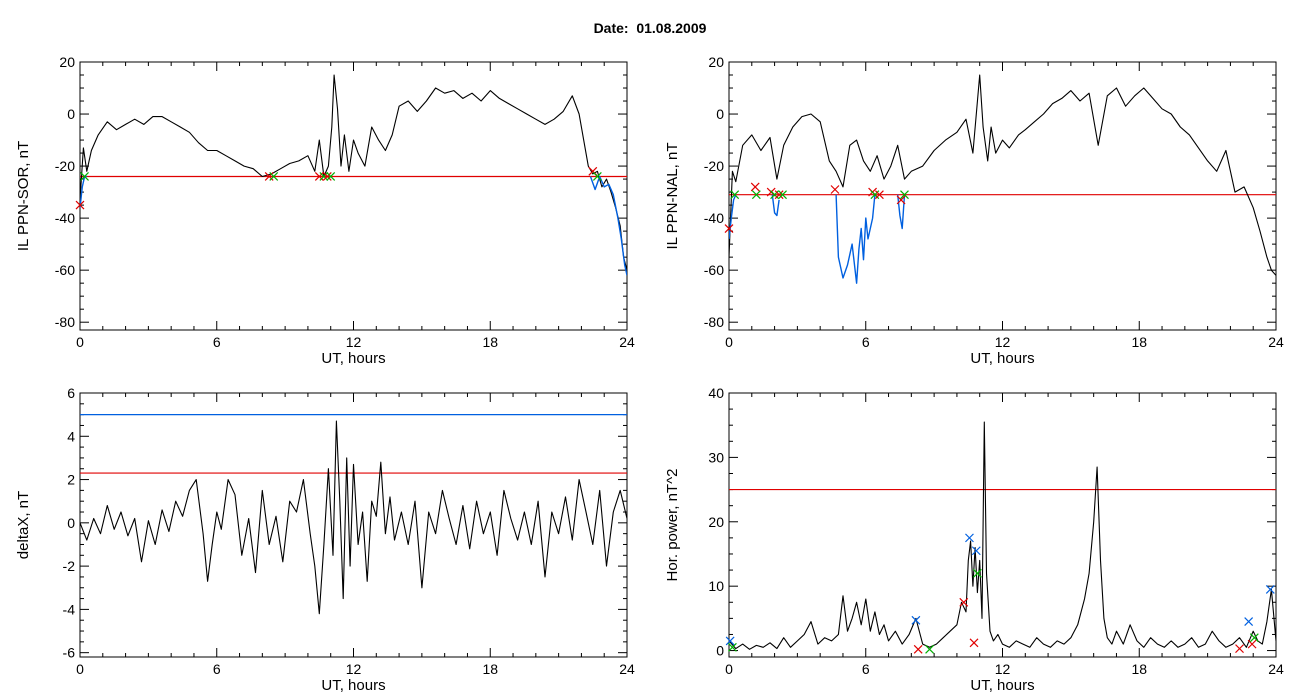 The width and height of the screenshot is (1300, 700). What do you see at coordinates (23, 525) in the screenshot?
I see `y-axis-label: deltaX, nT` at bounding box center [23, 525].